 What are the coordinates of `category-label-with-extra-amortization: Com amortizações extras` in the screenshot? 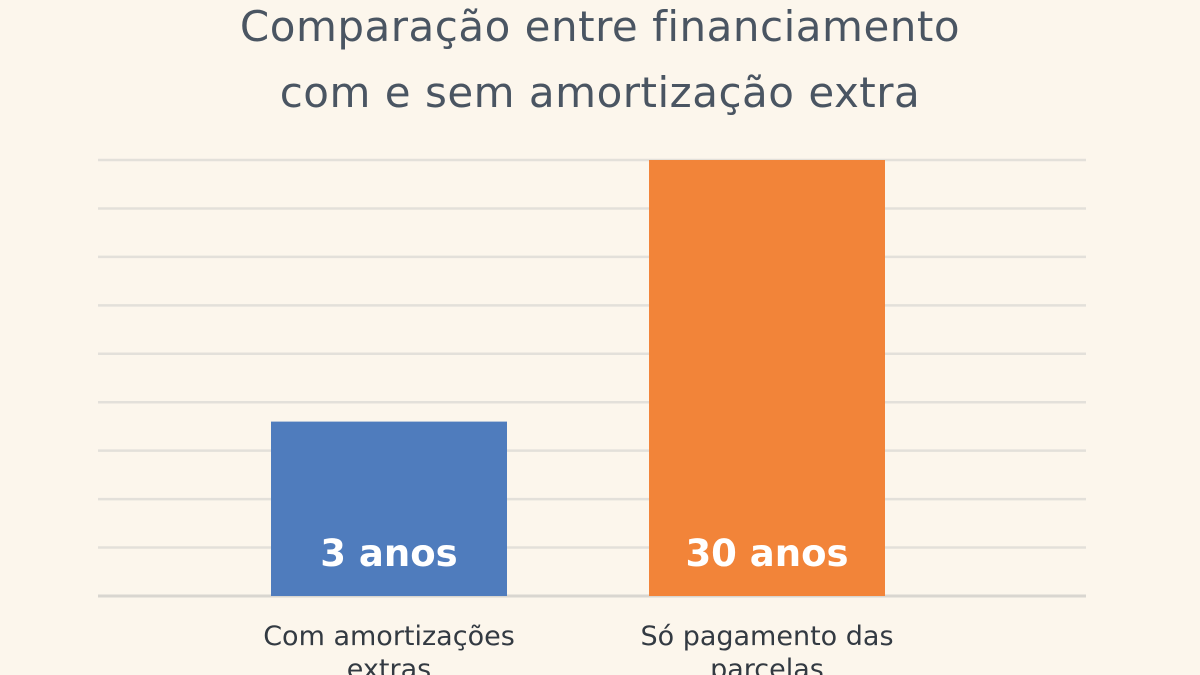 It's located at (389, 647).